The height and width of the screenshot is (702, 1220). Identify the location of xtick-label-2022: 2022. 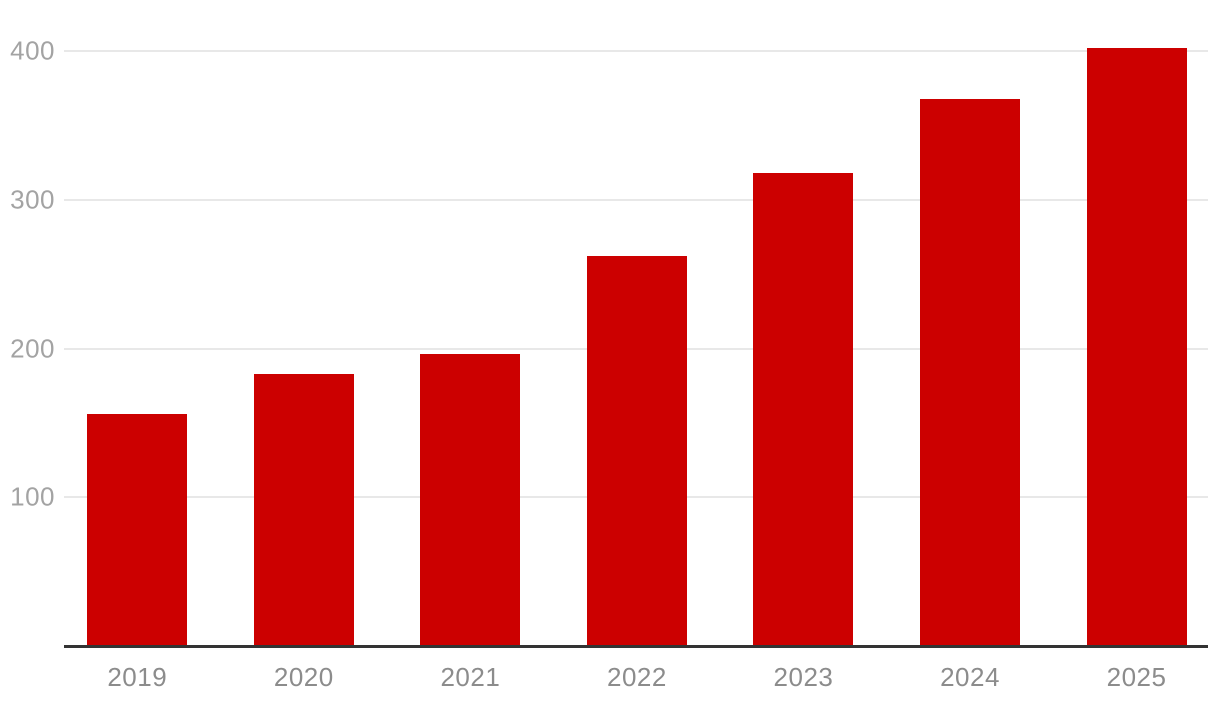
(637, 677).